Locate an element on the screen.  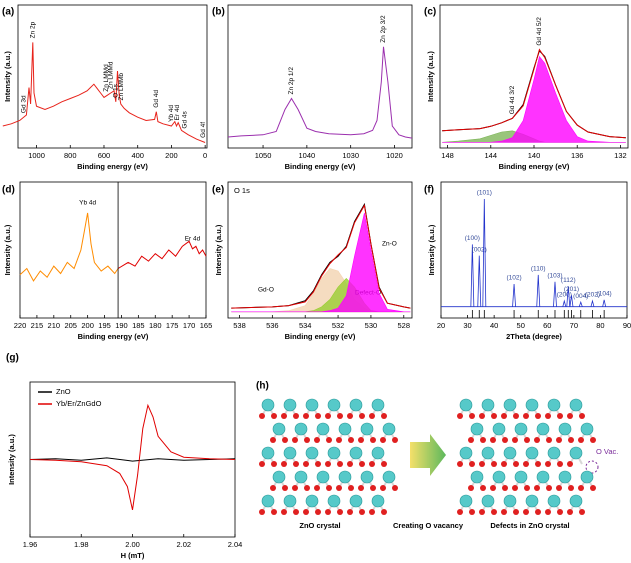
x-tick-label: 1.96 is located at coordinates (30, 544).